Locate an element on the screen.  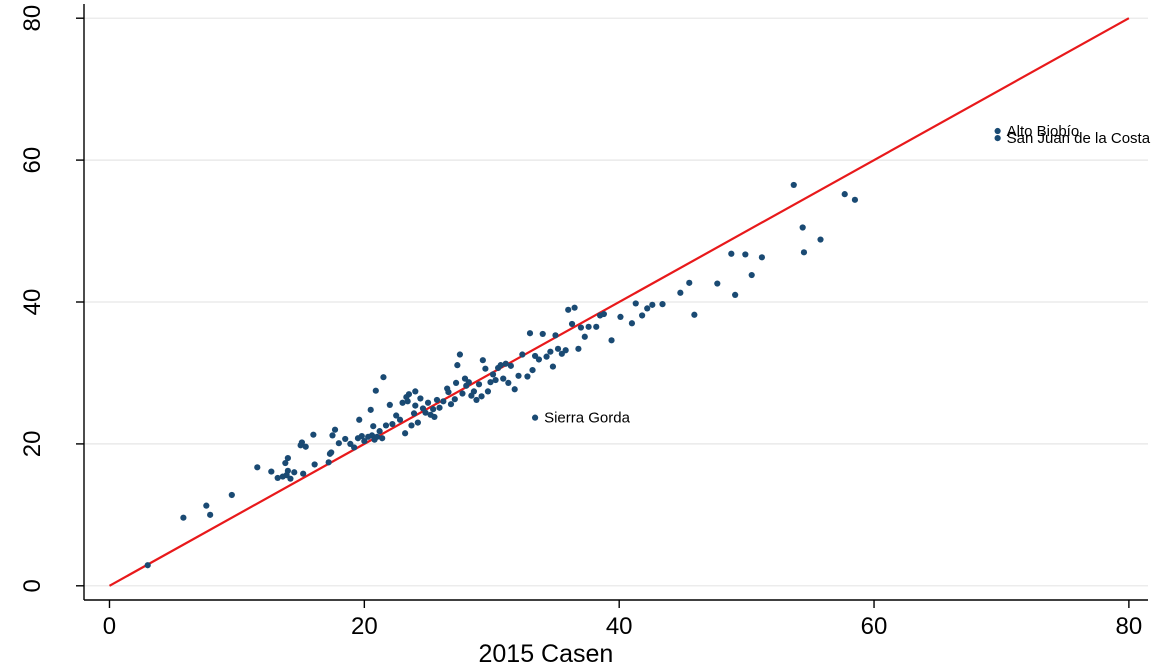
annotation-2: Sierra Gorda is located at coordinates (587, 418).